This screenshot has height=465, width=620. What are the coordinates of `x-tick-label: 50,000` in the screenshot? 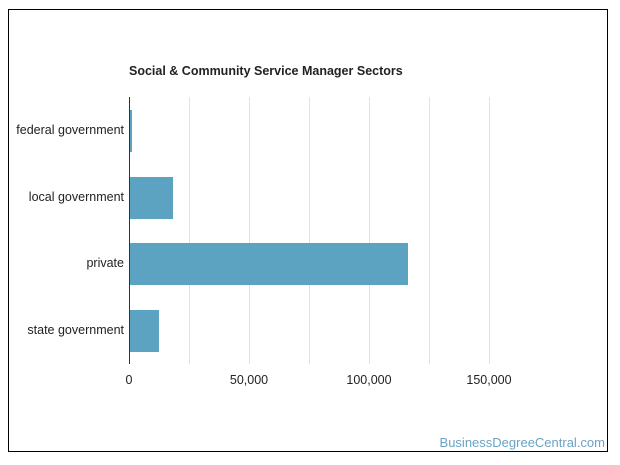 It's located at (249, 380).